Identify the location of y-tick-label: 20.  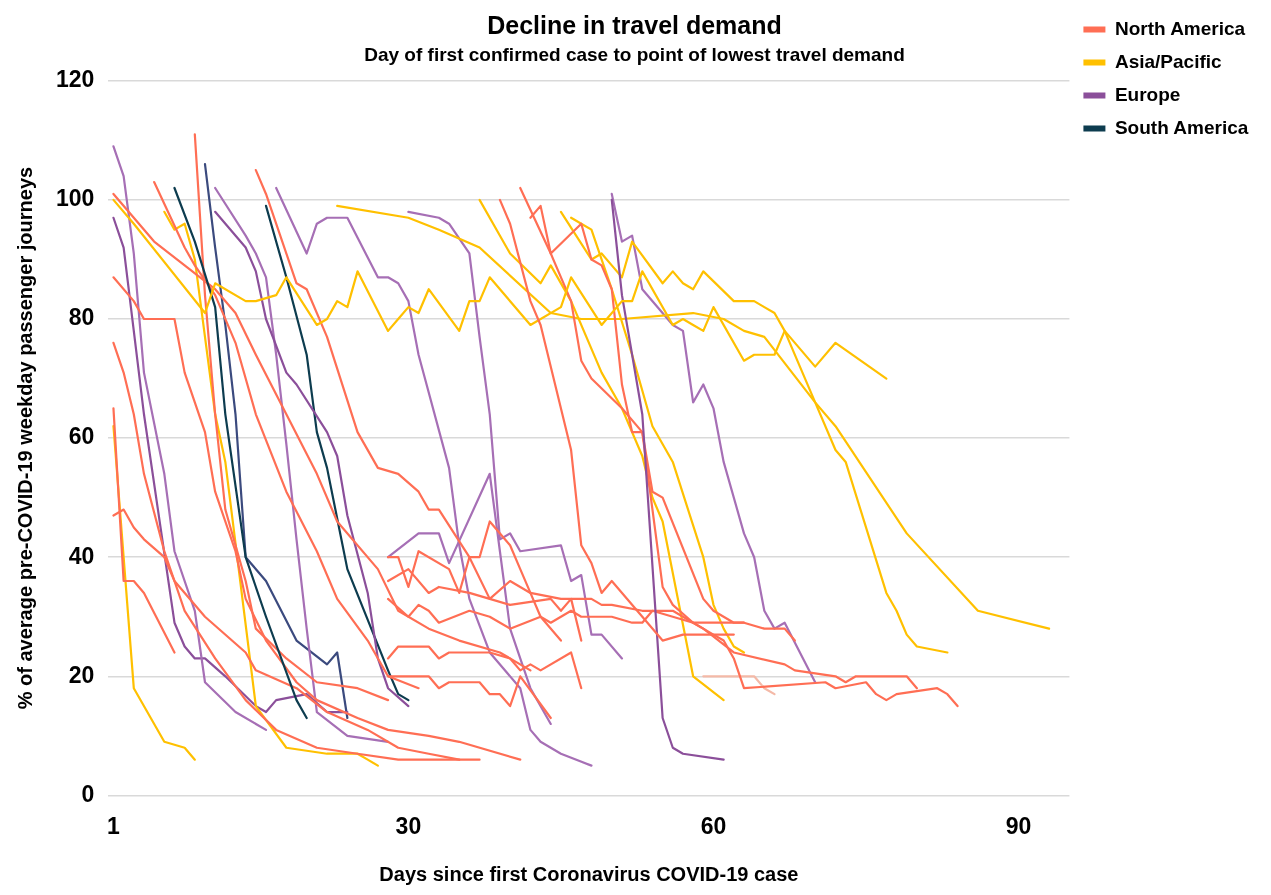
(81, 674).